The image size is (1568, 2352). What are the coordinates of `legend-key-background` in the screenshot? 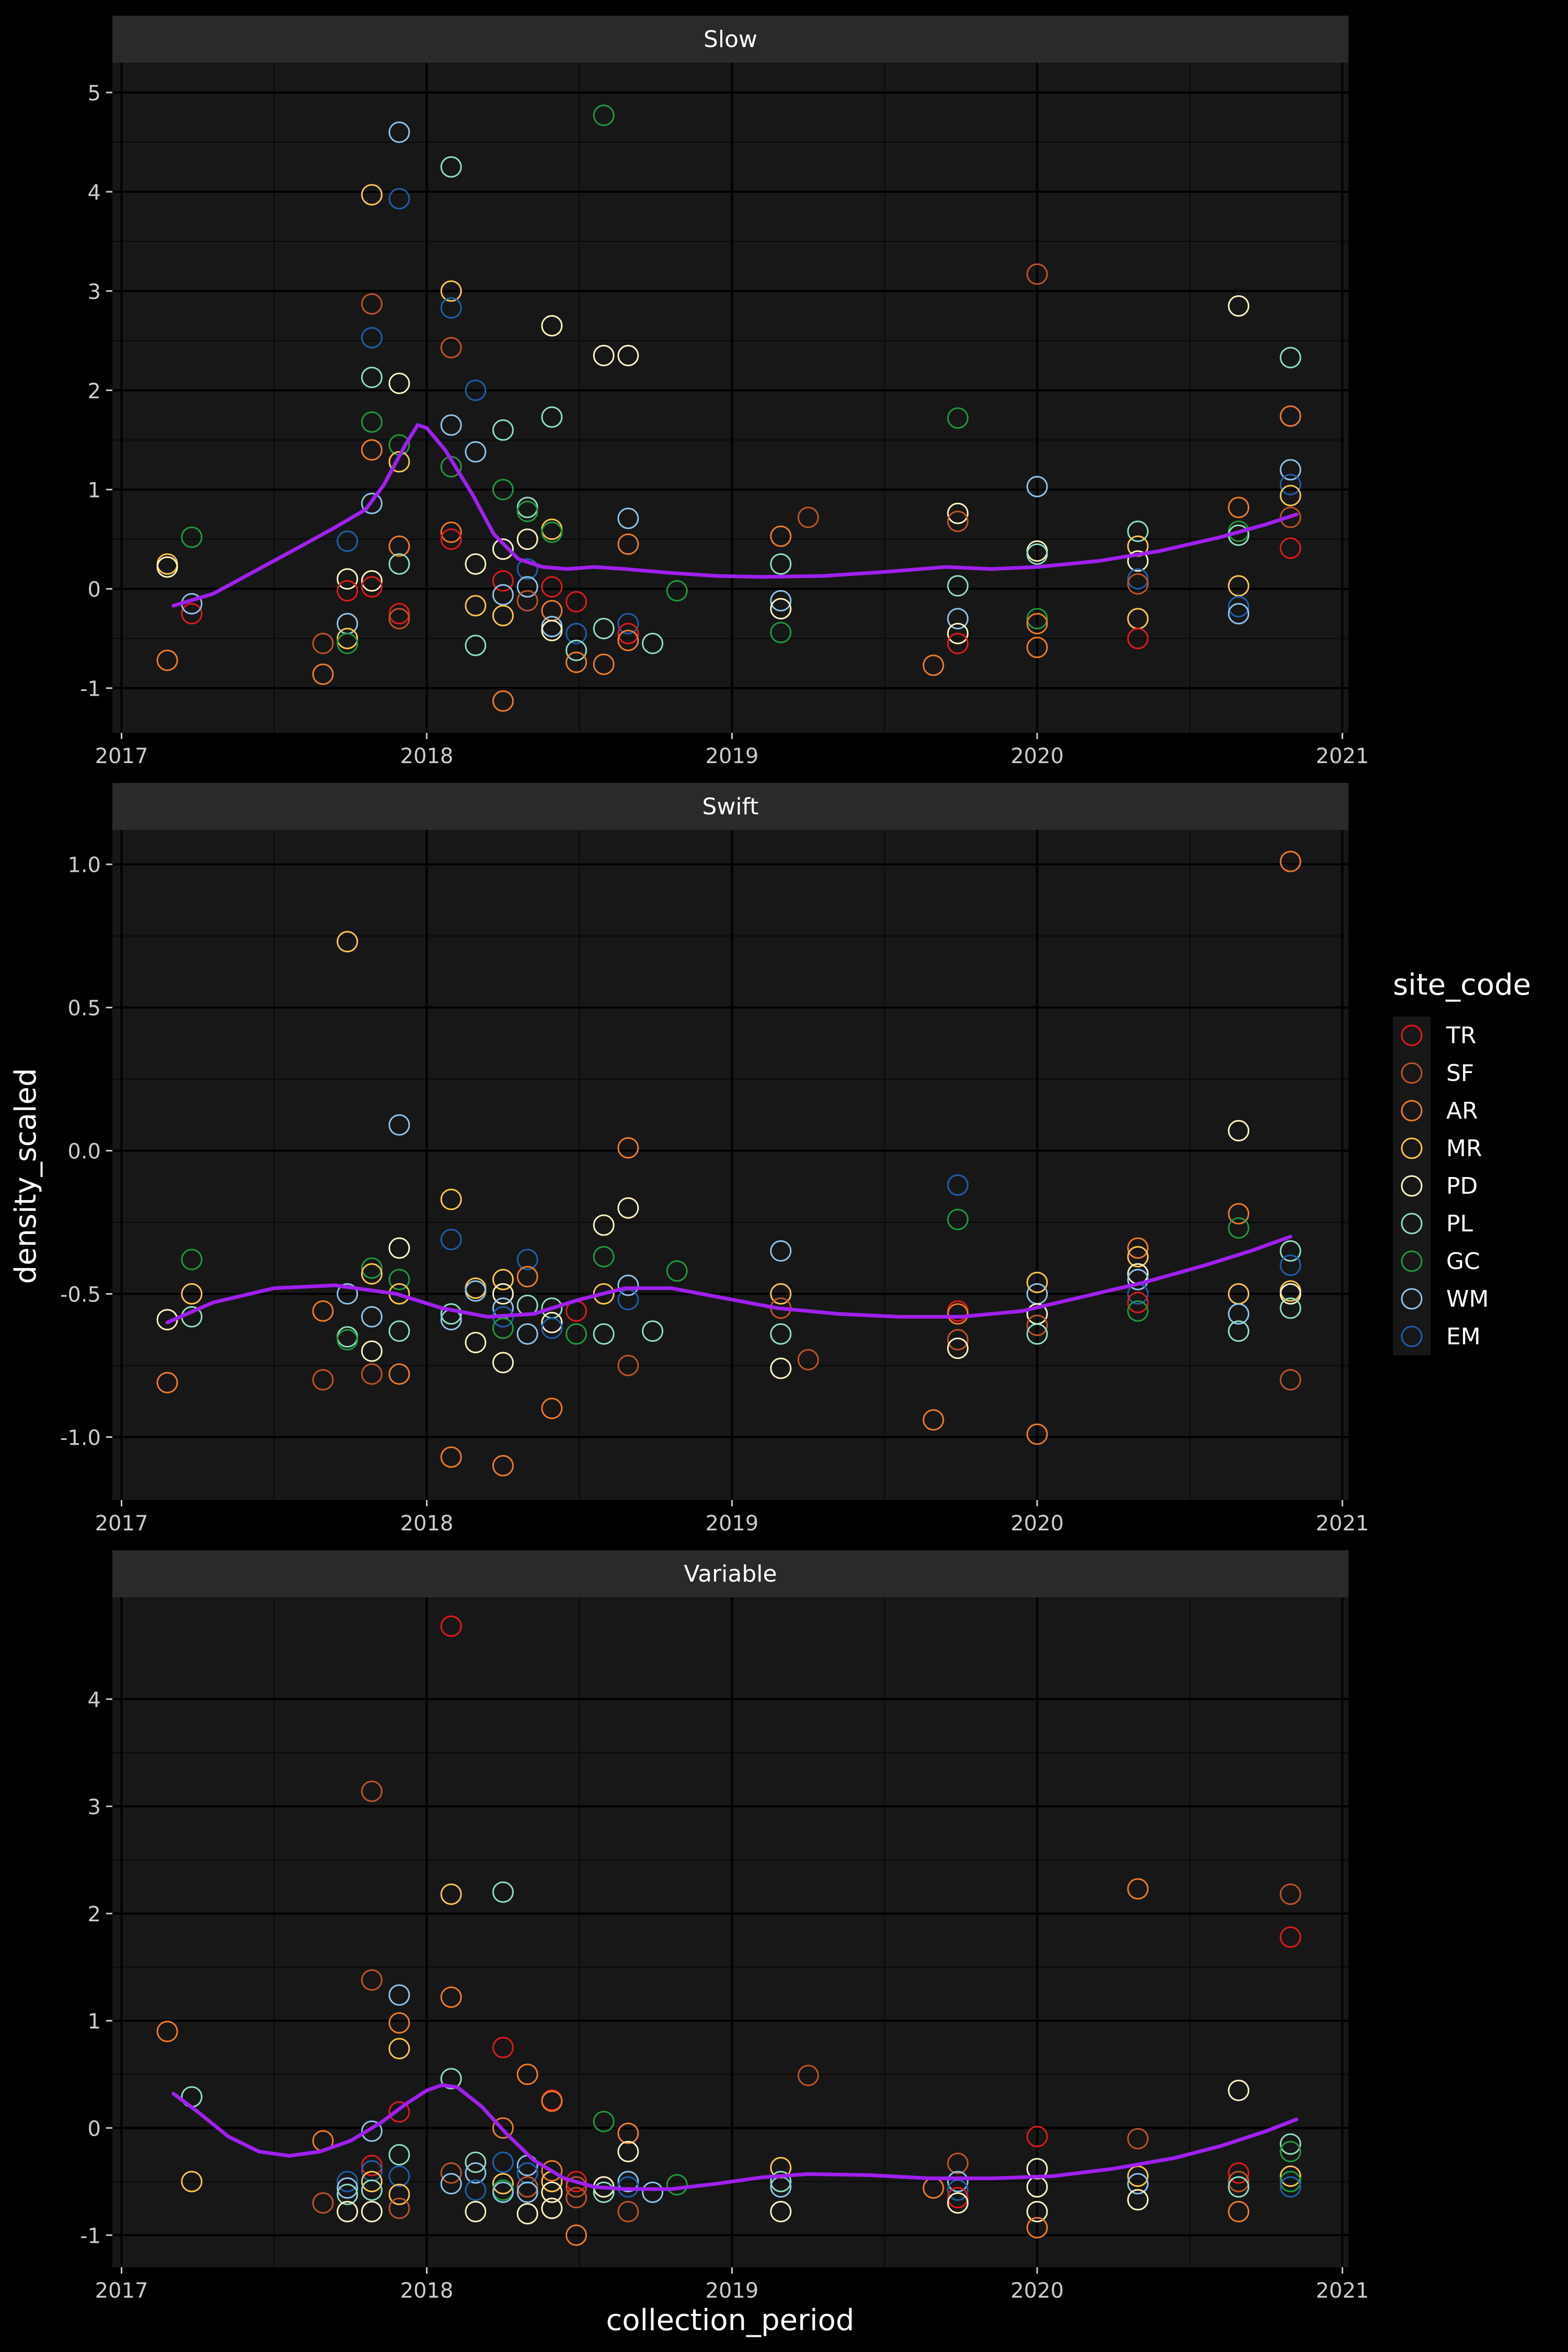 It's located at (1412, 1186).